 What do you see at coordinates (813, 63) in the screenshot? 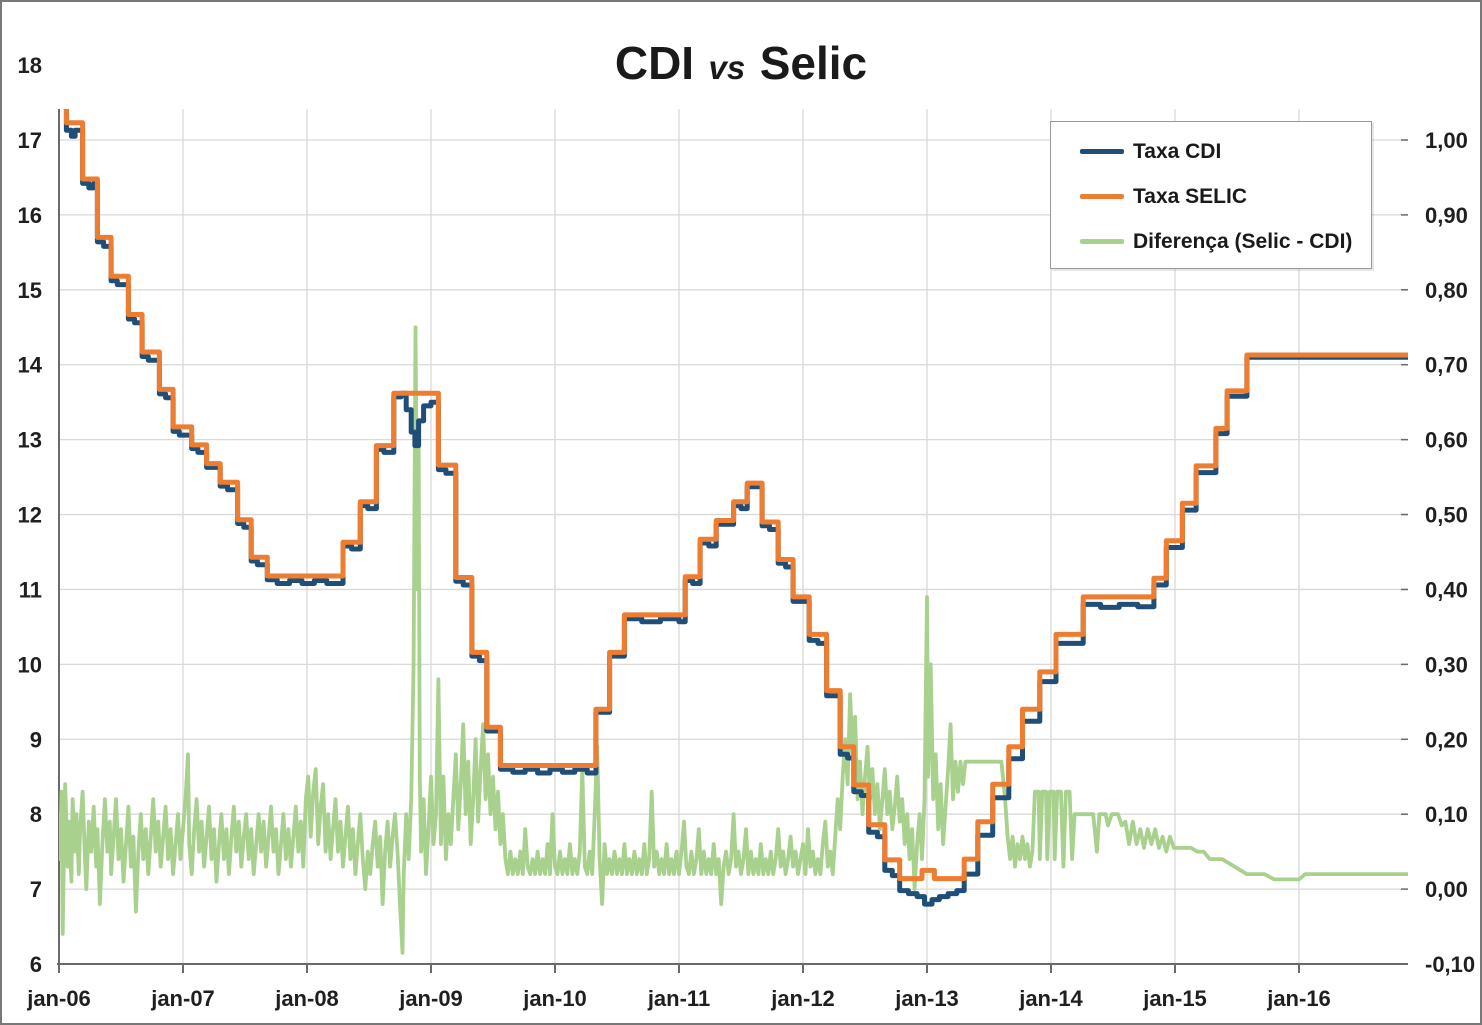
I see `chart-title-part2: Selic` at bounding box center [813, 63].